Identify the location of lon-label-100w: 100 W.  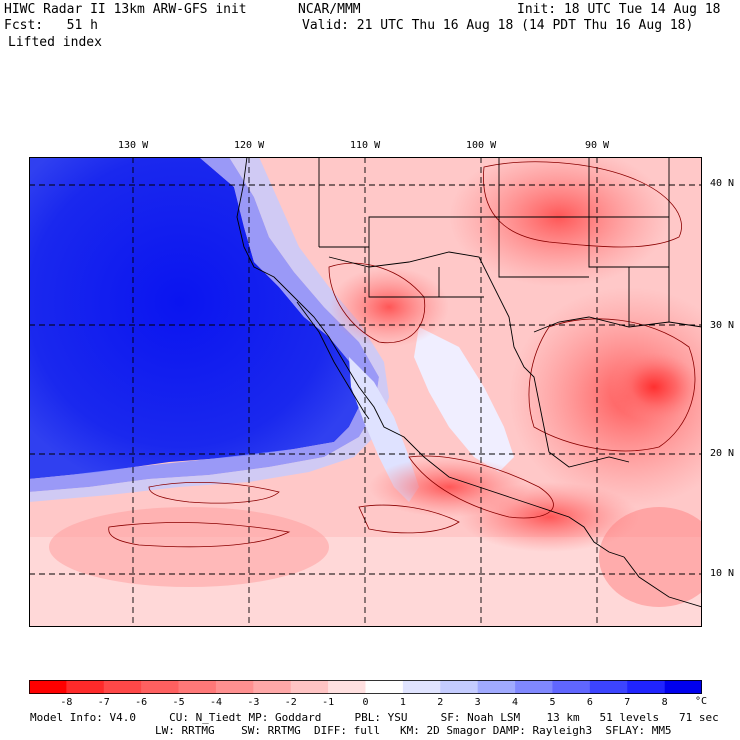
(481, 145).